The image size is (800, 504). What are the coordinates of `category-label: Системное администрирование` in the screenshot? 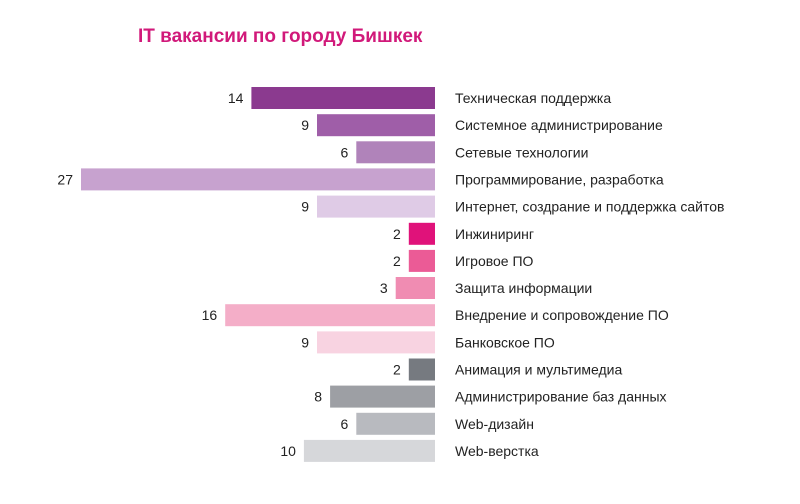 It's located at (559, 125).